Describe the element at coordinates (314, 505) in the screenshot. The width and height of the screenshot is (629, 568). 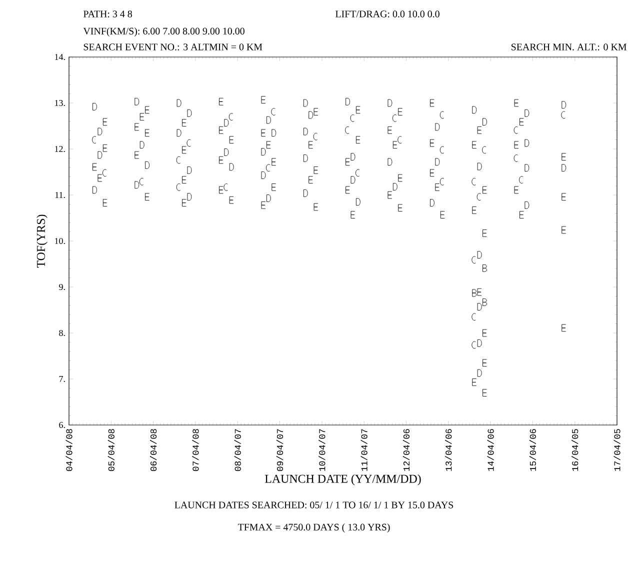
I see `text: LAUNCH DATES SEARCHED: 05/ 1/ 1 TO 16/ 1/ 1 BY 15.0 DAYS` at that location.